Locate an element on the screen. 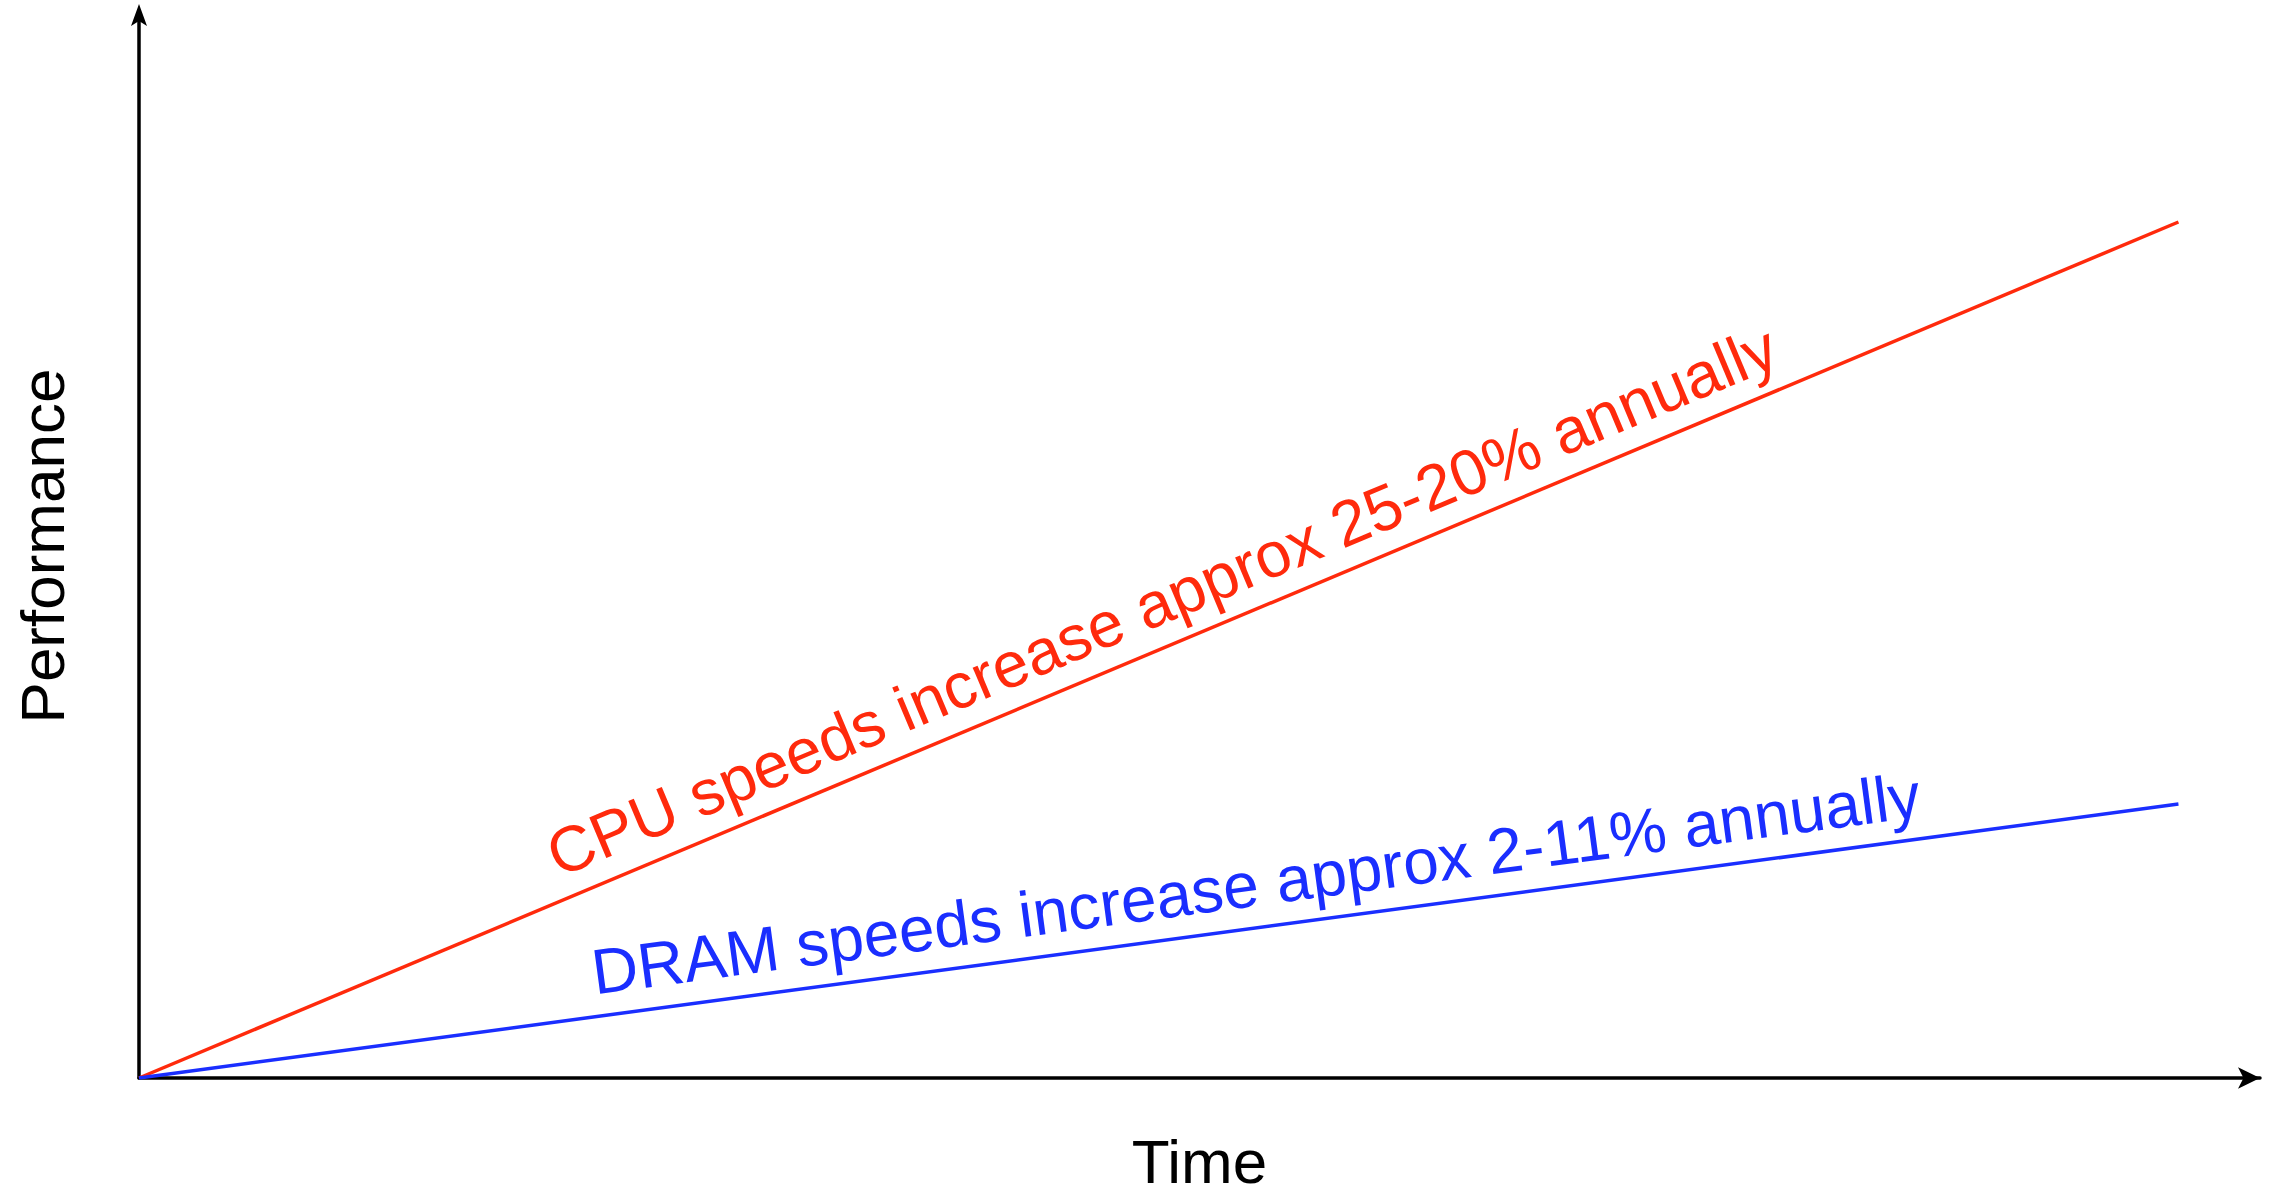 This screenshot has width=2272, height=1197. x-axis-title: Time is located at coordinates (1199, 1161).